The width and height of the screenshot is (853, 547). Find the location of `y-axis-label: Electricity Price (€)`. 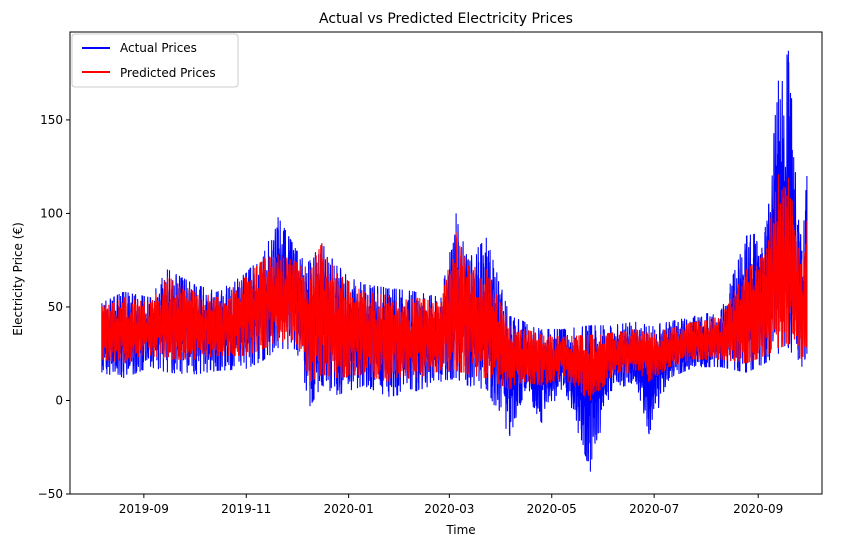

y-axis-label: Electricity Price (€) is located at coordinates (18, 279).